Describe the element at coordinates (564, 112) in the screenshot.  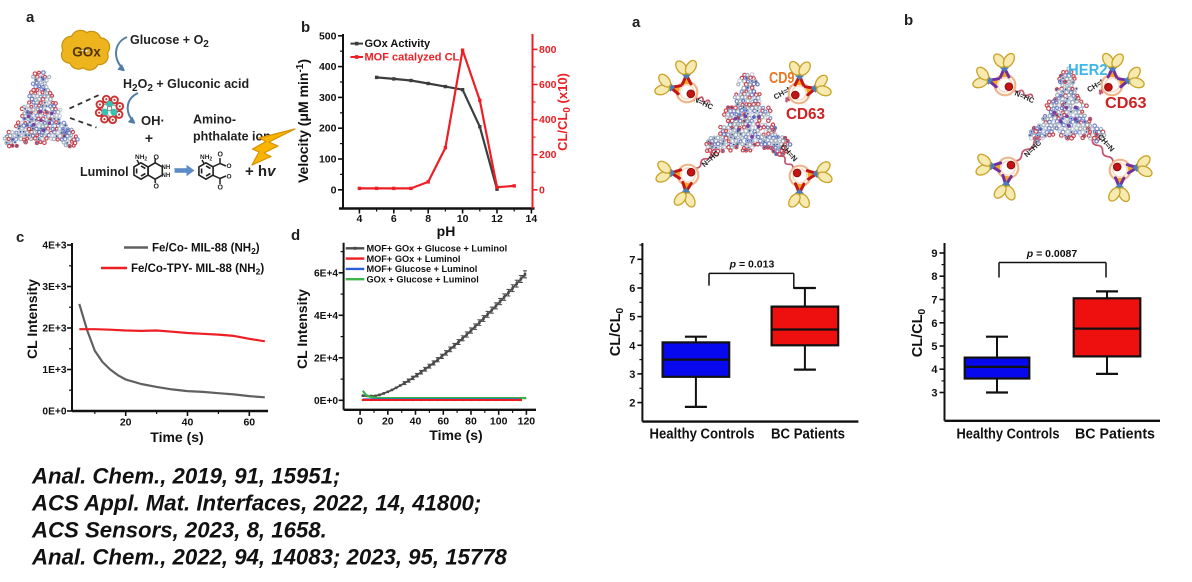
I see `svg-text: CL/CL0 (x10)` at that location.